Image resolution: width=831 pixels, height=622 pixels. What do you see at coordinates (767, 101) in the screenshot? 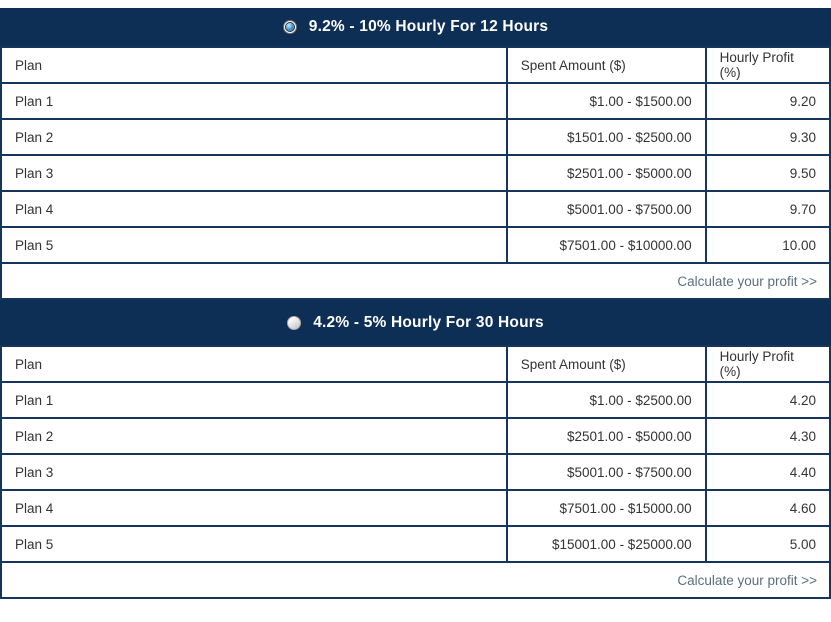
I see `hourly-profit-cell: 9.20` at bounding box center [767, 101].